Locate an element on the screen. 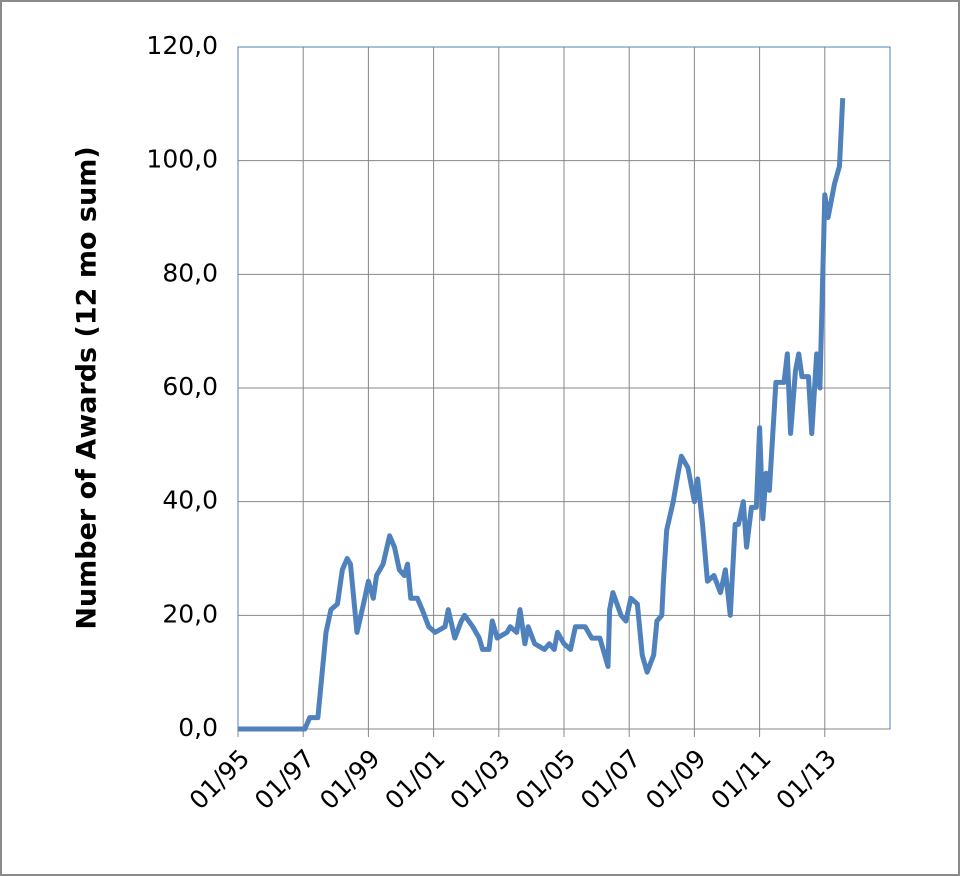 Image resolution: width=960 pixels, height=876 pixels. y-tick-label: 0,0 is located at coordinates (198, 727).